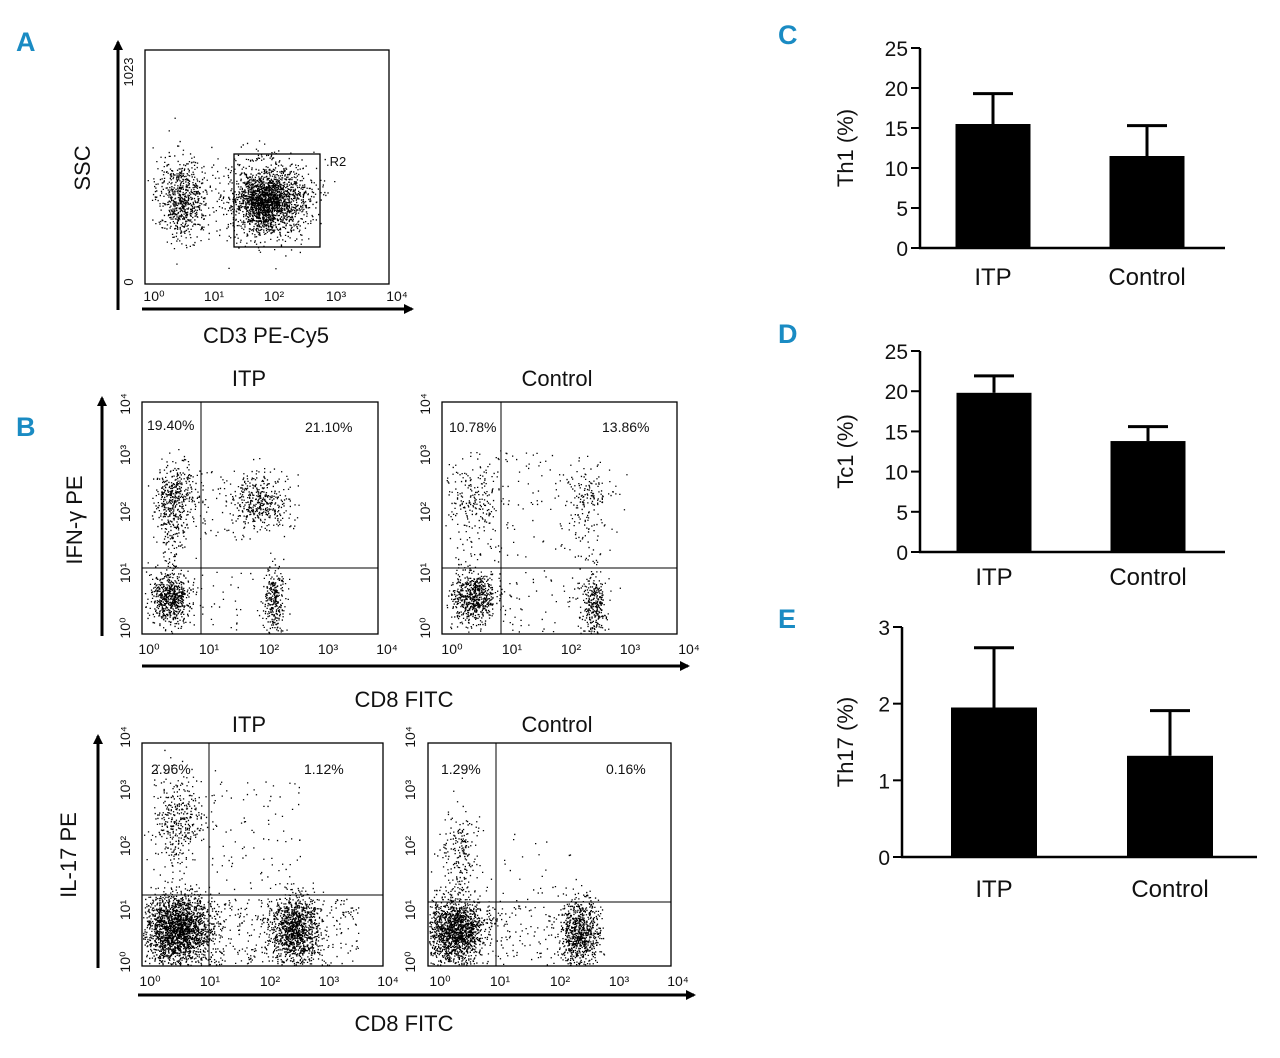 The image size is (1280, 1058). Describe the element at coordinates (1146, 277) in the screenshot. I see `category-label: Control` at that location.